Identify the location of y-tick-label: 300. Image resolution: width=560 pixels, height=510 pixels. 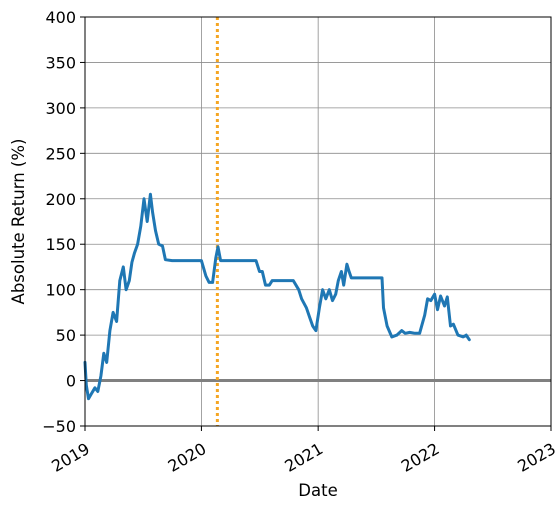
(60, 108).